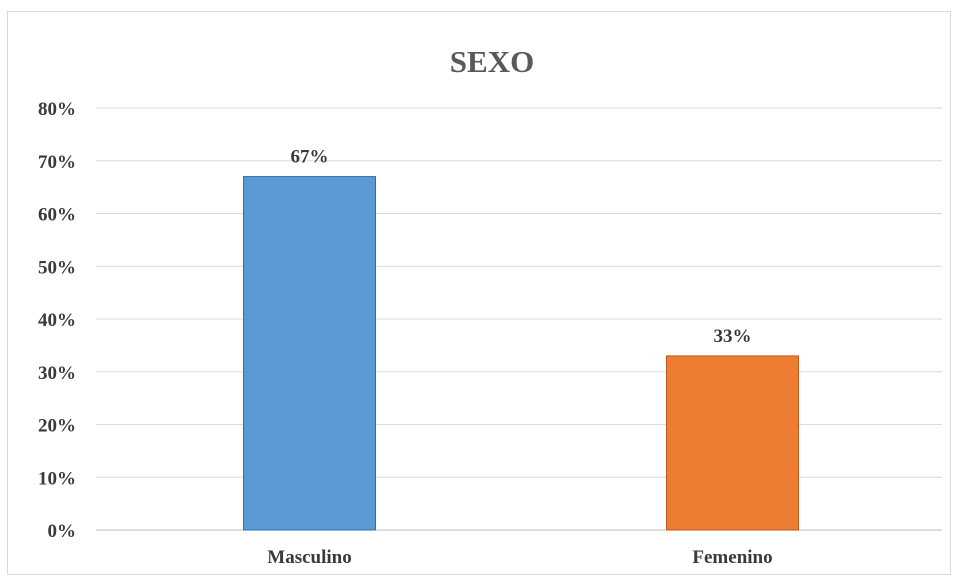 The height and width of the screenshot is (581, 960). What do you see at coordinates (57, 162) in the screenshot?
I see `y-tick-label: 70%` at bounding box center [57, 162].